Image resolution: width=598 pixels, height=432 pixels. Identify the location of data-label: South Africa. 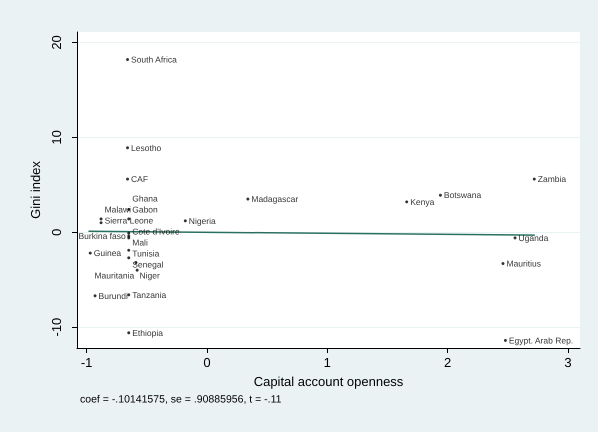
(154, 59).